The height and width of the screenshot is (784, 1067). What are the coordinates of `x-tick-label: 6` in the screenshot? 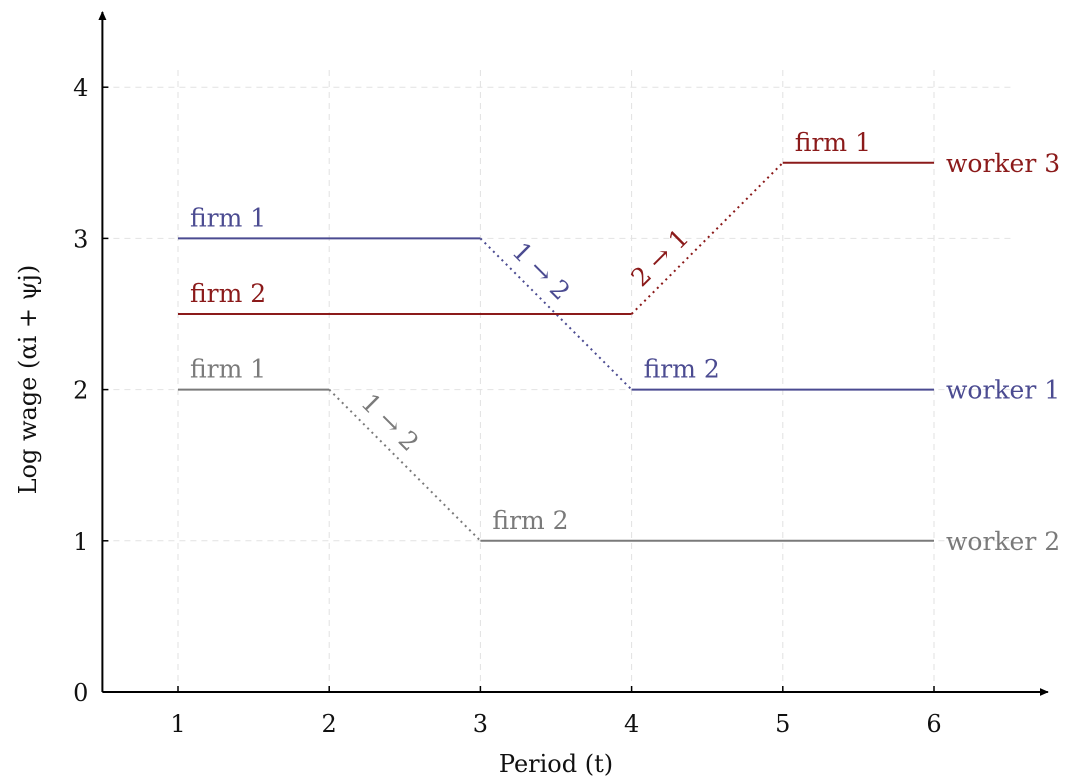 It's located at (933, 724).